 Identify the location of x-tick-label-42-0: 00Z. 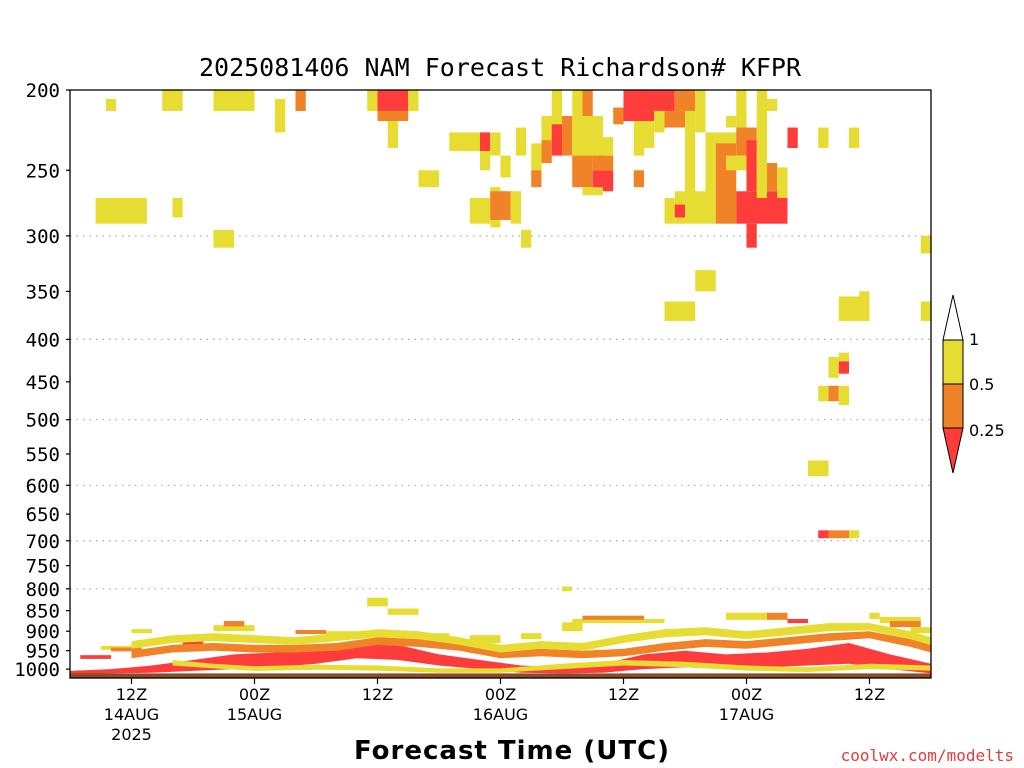
(500, 694).